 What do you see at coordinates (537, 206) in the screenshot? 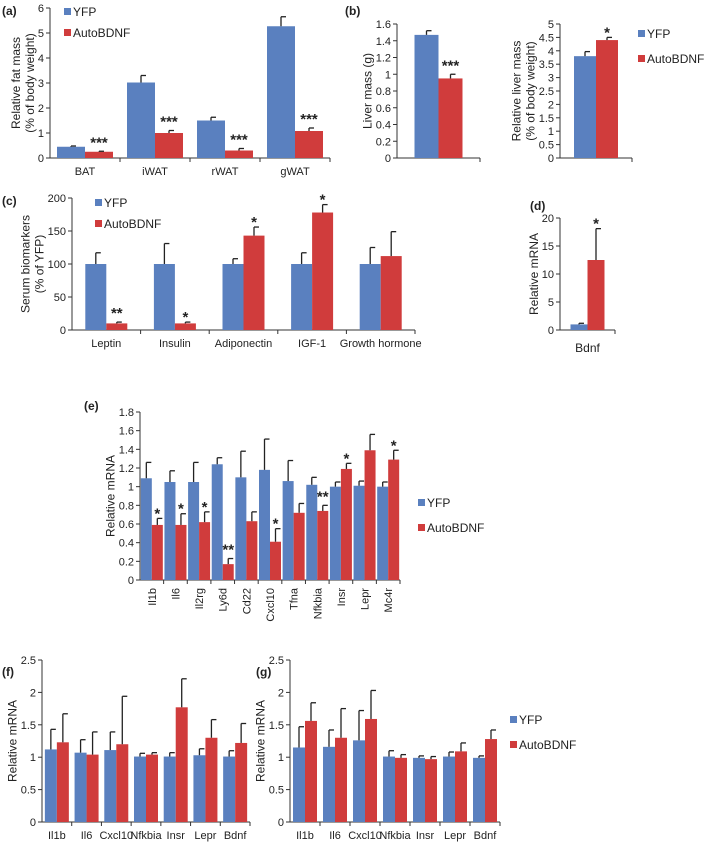
I see `panel-label: (d)` at bounding box center [537, 206].